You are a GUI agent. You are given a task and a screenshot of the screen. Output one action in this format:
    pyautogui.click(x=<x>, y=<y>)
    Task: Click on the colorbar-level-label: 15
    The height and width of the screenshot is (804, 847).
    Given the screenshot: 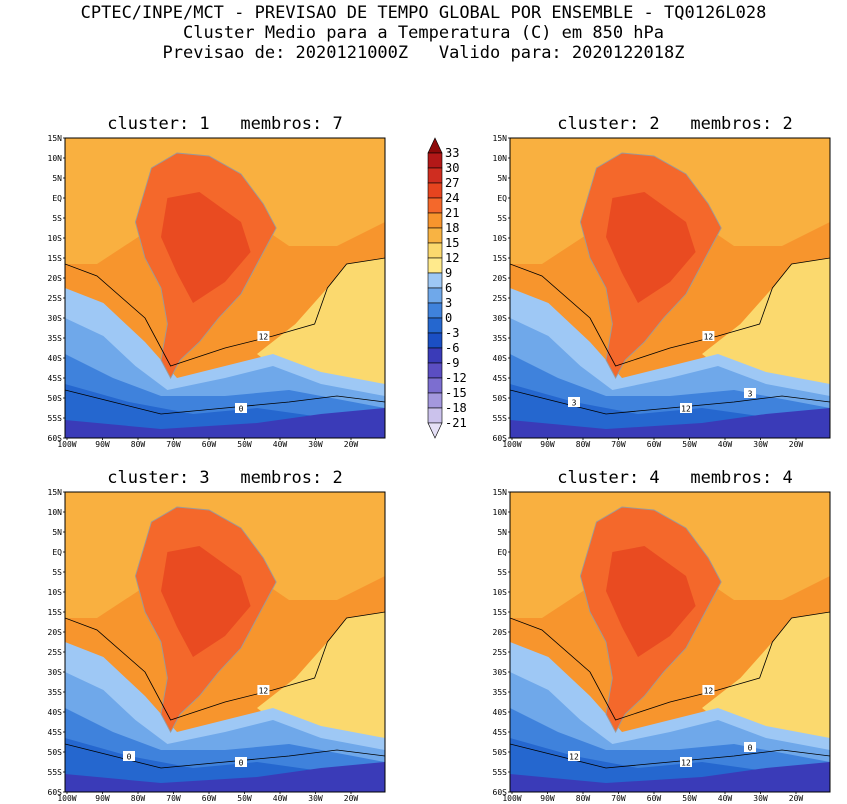 What is the action you would take?
    pyautogui.click(x=452, y=243)
    